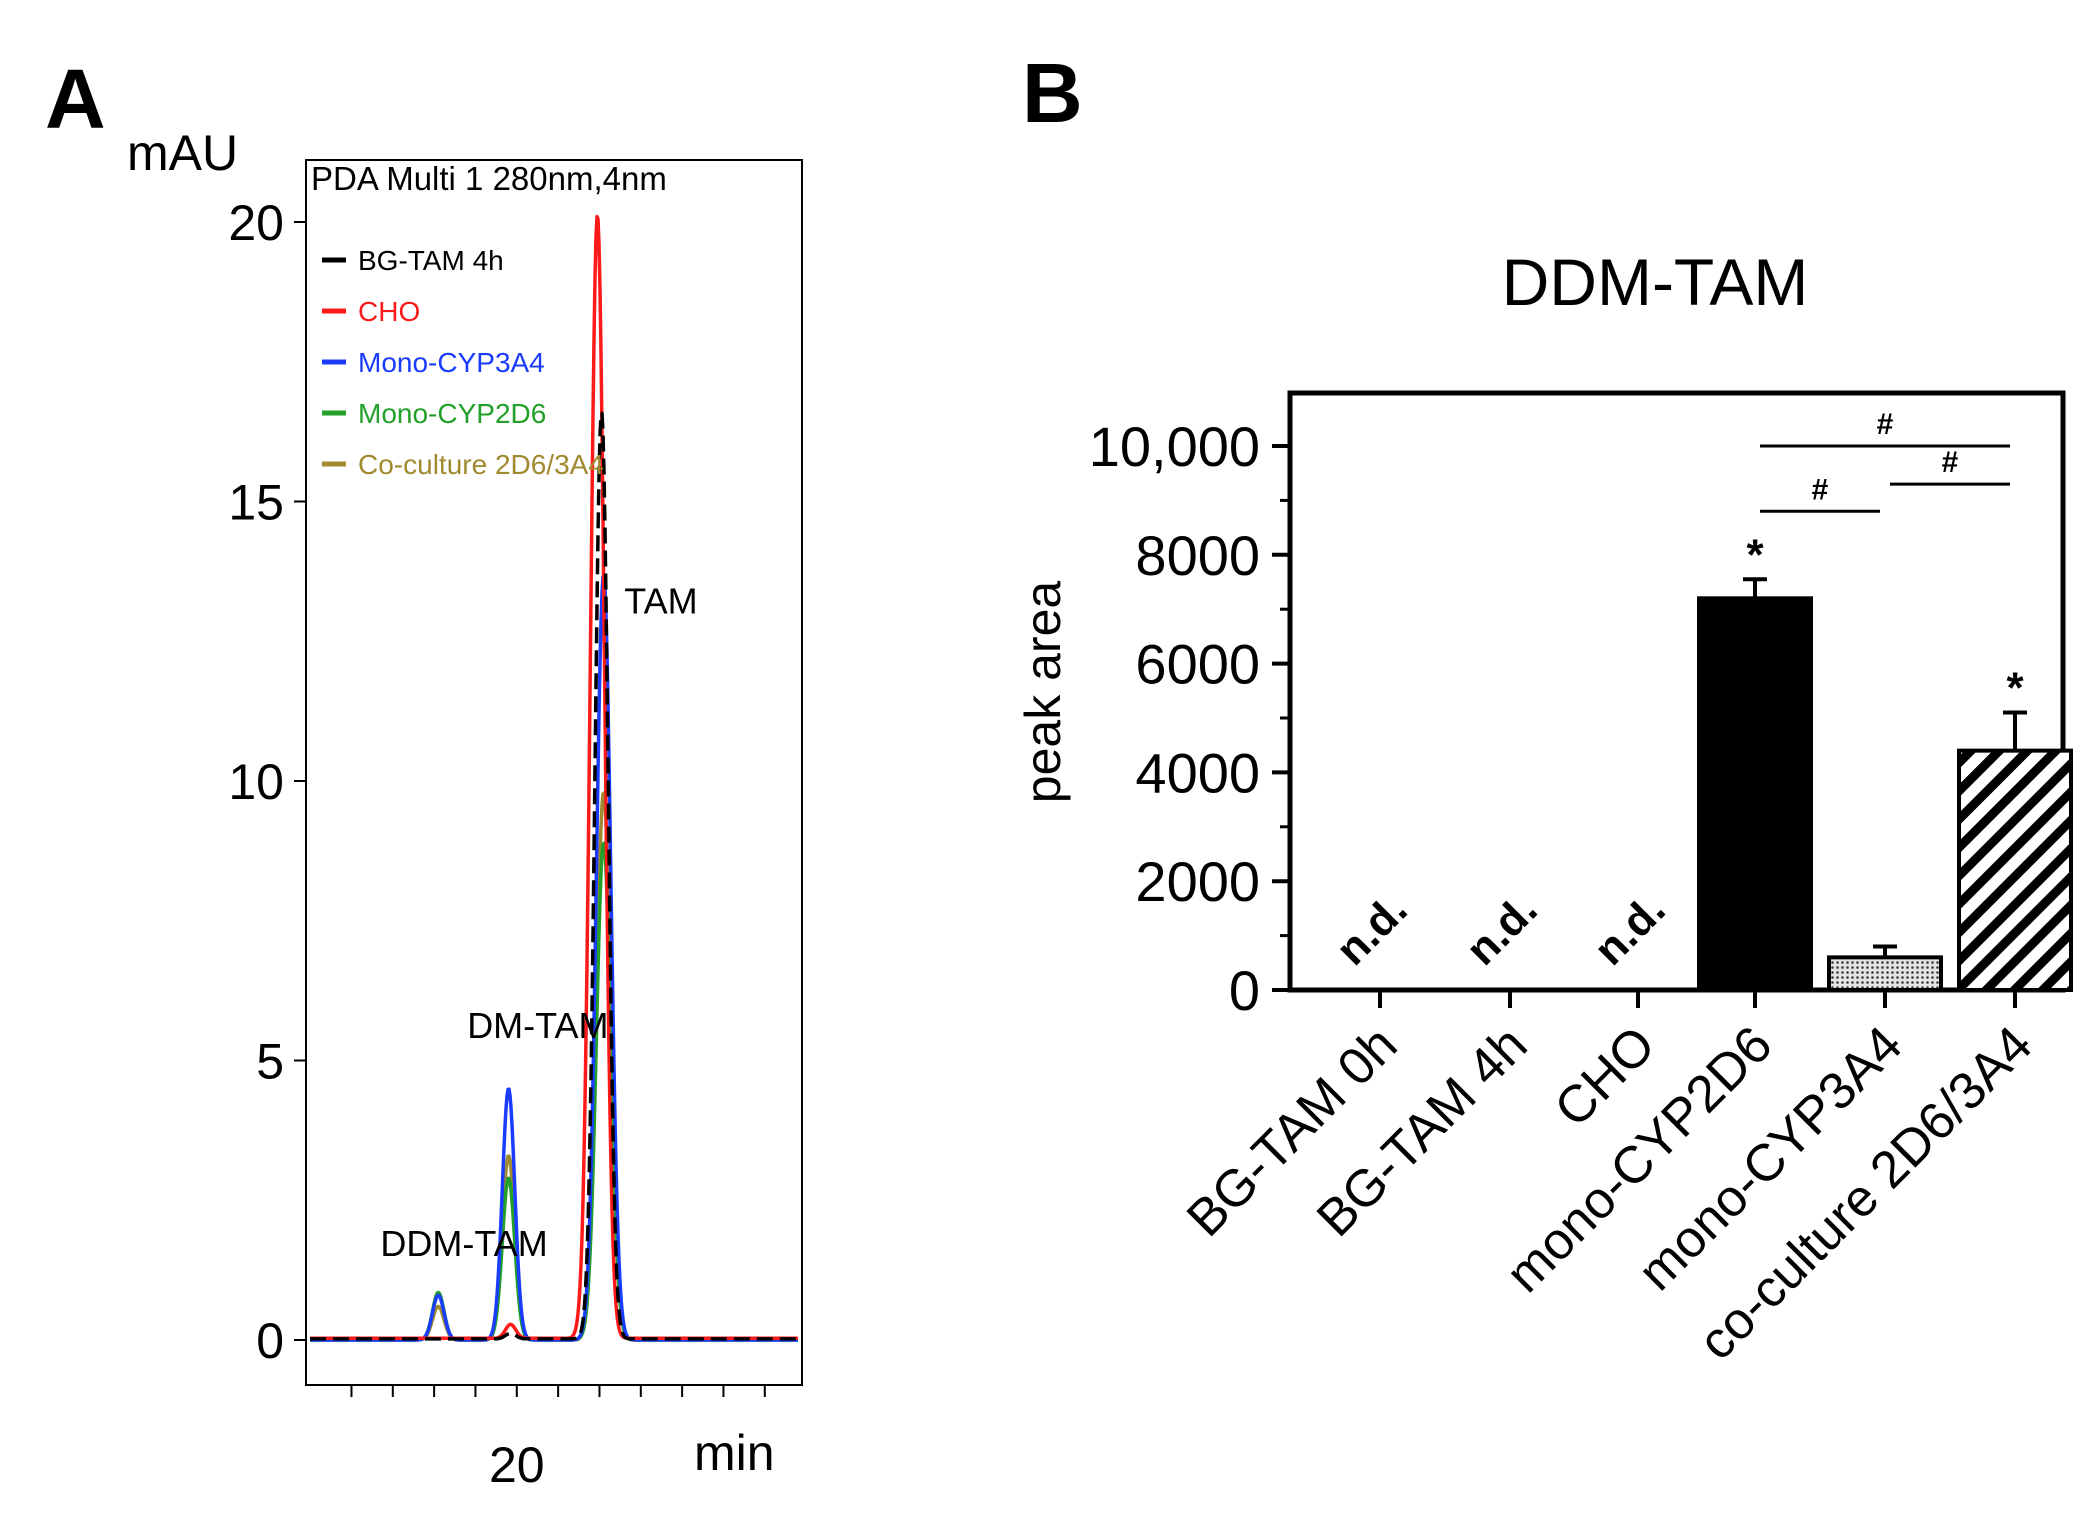 The width and height of the screenshot is (2085, 1520). Describe the element at coordinates (1197, 772) in the screenshot. I see `y-tick-label: 4000` at that location.